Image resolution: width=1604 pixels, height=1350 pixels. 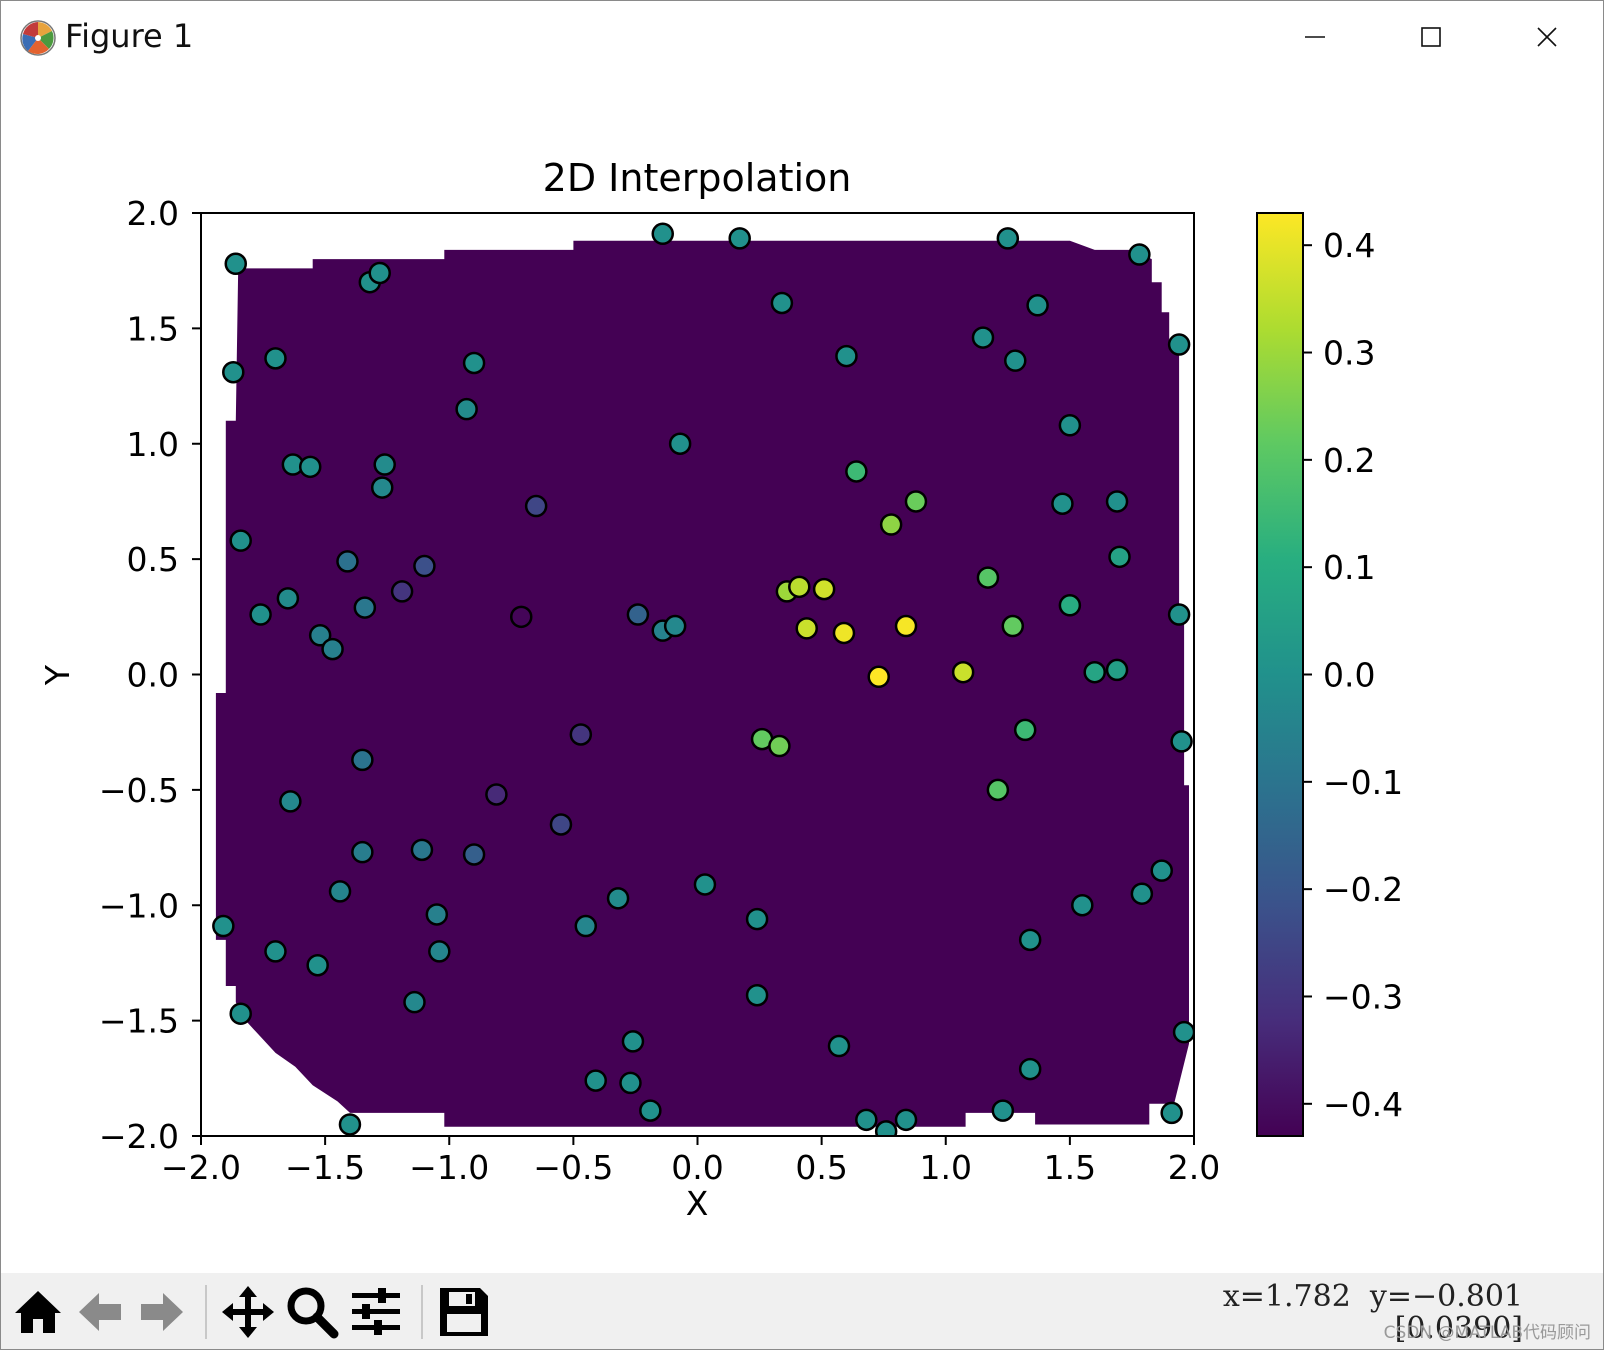 What do you see at coordinates (464, 1312) in the screenshot?
I see `save-button` at bounding box center [464, 1312].